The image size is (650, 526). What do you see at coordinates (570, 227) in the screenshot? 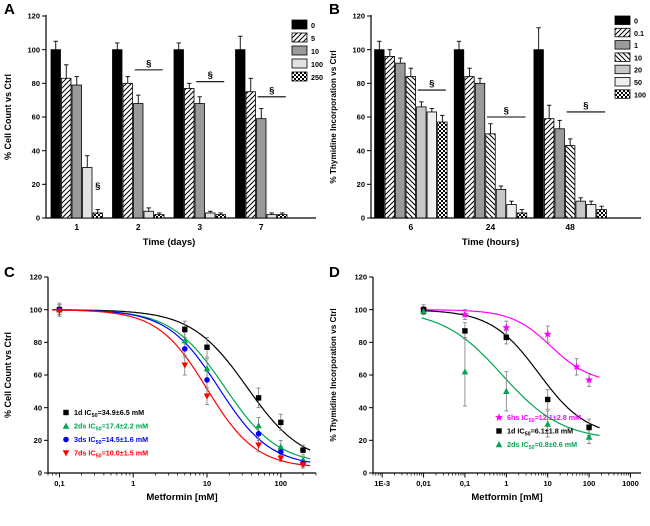
I see `svg-text: 48` at bounding box center [570, 227].